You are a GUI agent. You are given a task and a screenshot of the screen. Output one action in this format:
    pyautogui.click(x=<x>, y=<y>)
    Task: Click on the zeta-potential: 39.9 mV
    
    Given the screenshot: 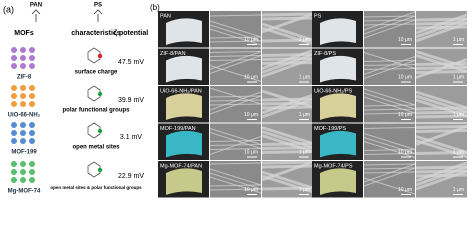 What is the action you would take?
    pyautogui.click(x=131, y=100)
    